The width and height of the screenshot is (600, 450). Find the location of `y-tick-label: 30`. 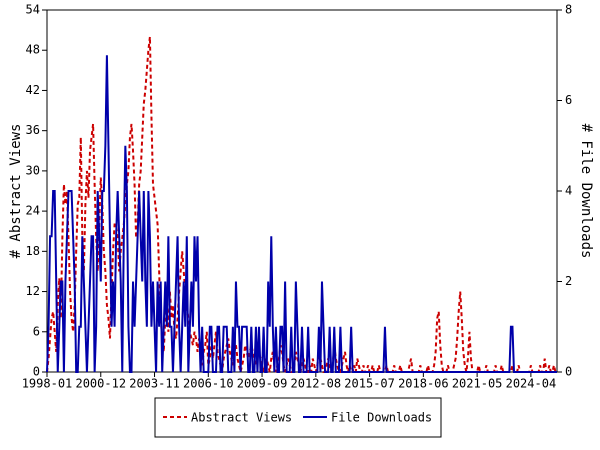

y-tick-label: 30 is located at coordinates (33, 170).